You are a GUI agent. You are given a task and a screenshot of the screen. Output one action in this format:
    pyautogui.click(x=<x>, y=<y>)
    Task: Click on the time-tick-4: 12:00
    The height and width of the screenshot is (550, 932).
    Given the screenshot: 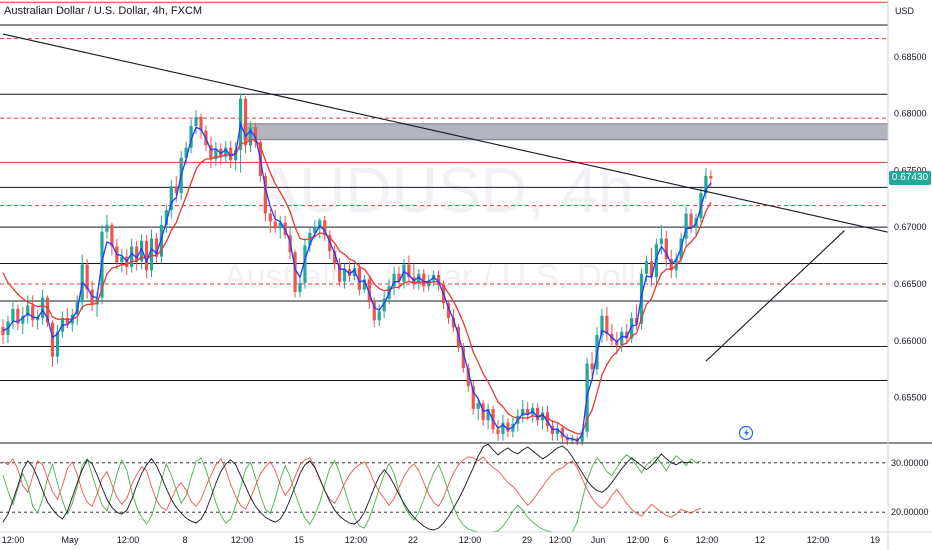 What is the action you would take?
    pyautogui.click(x=242, y=540)
    